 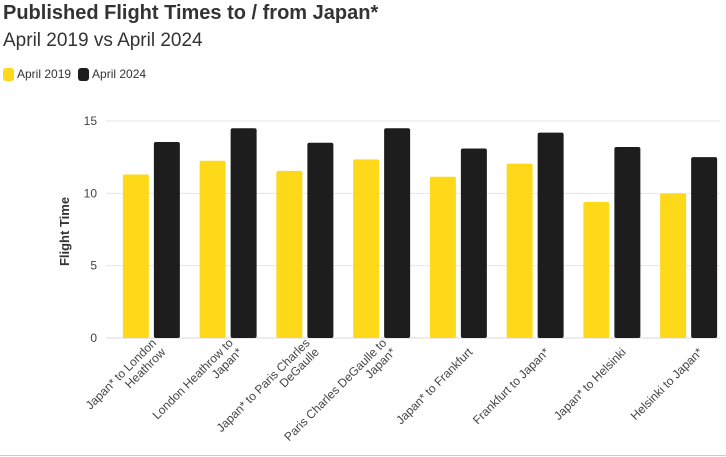 What do you see at coordinates (84, 74) in the screenshot?
I see `legend-swatch-april-2024` at bounding box center [84, 74].